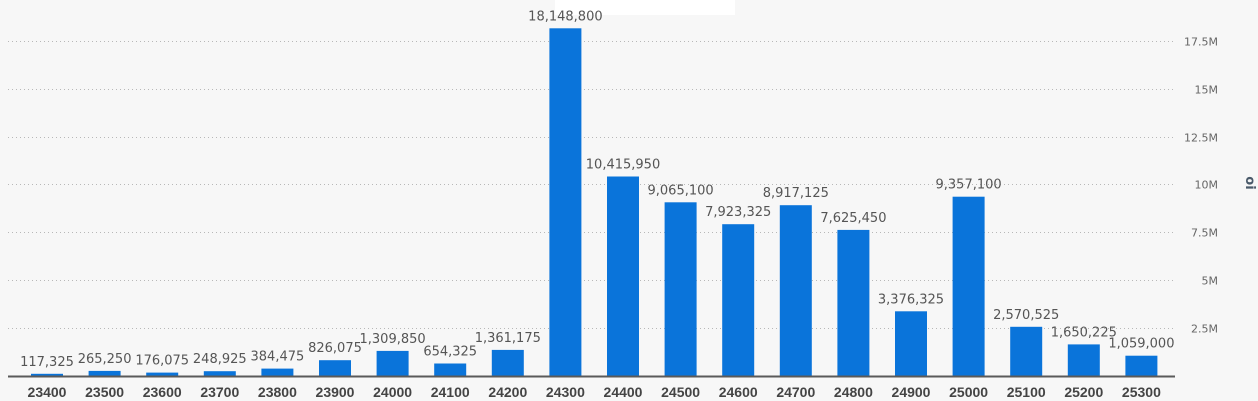  What do you see at coordinates (796, 193) in the screenshot?
I see `data-label: 8,917,125` at bounding box center [796, 193].